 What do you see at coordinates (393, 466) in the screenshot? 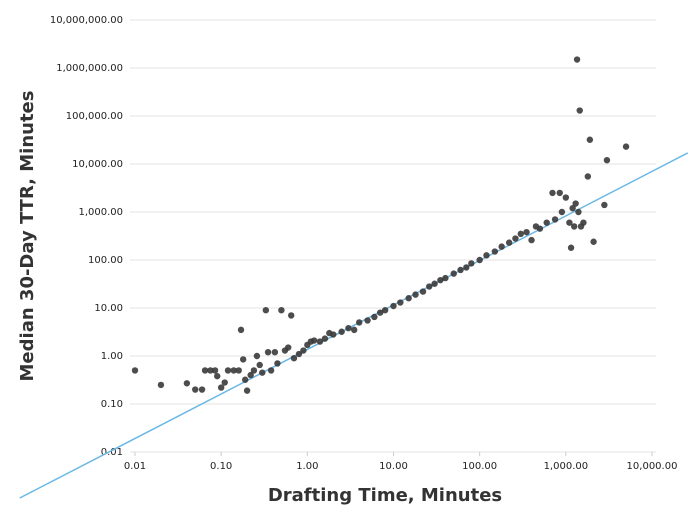
I see `x-tick-label: 10.00` at bounding box center [393, 466].